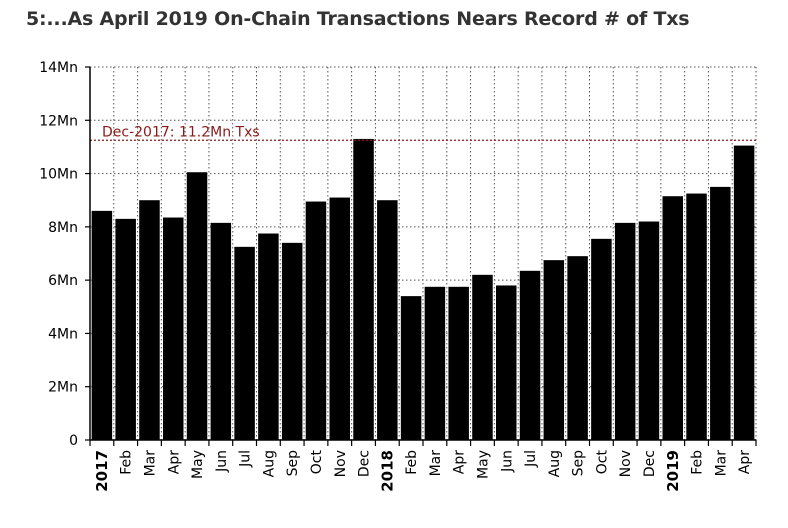 The width and height of the screenshot is (788, 528). Describe the element at coordinates (63, 388) in the screenshot. I see `y-tick-label: 2Mn` at that location.